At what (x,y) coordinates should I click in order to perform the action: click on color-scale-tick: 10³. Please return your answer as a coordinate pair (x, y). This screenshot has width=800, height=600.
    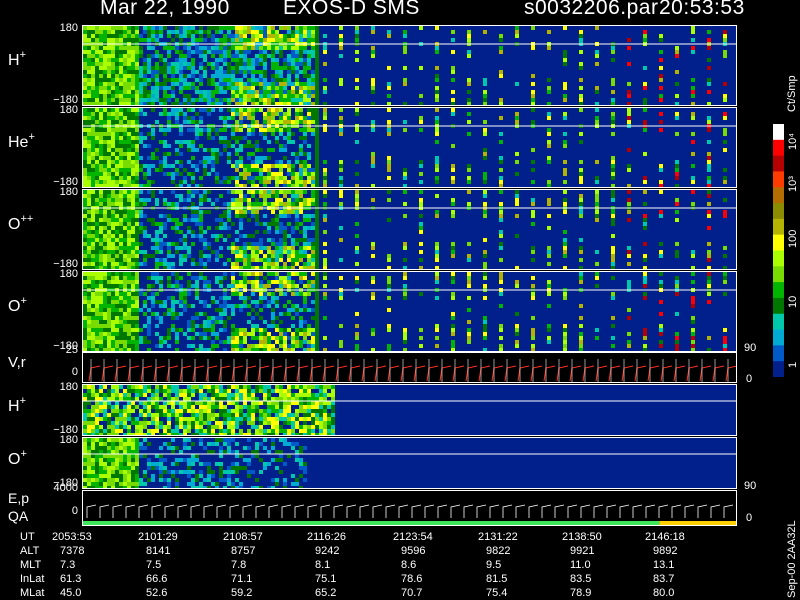
    Looking at the image, I should click on (793, 184).